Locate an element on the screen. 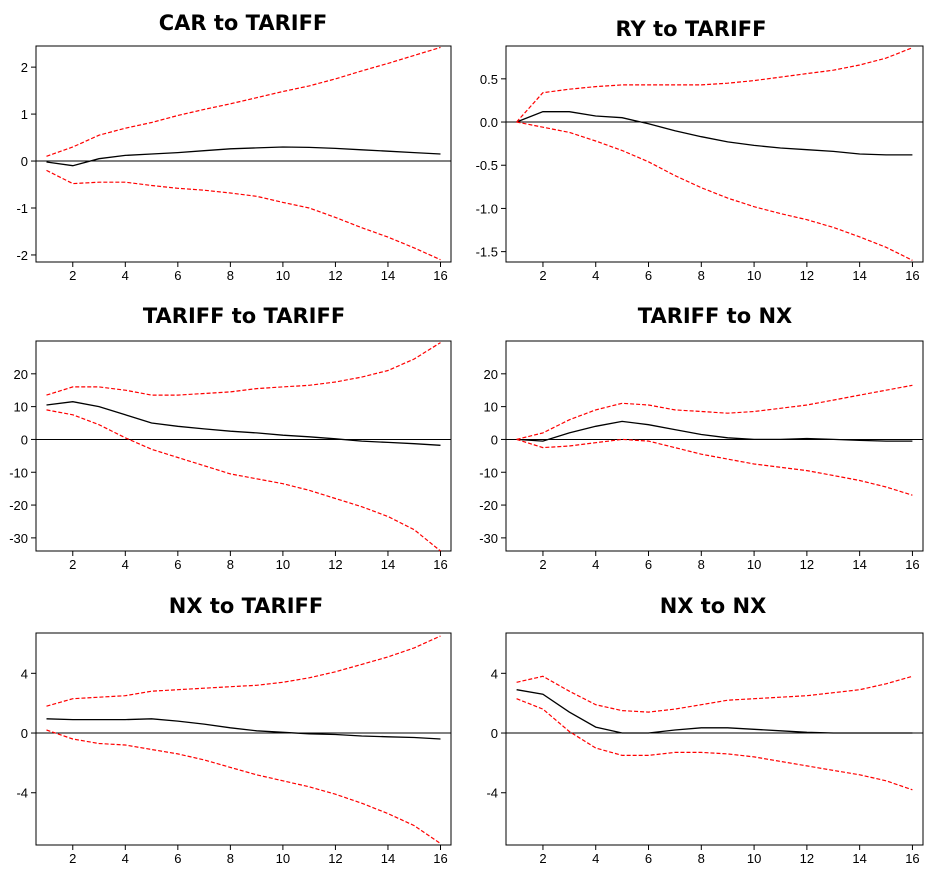 This screenshot has width=928, height=870. y-tick-label: 20 is located at coordinates (491, 374).